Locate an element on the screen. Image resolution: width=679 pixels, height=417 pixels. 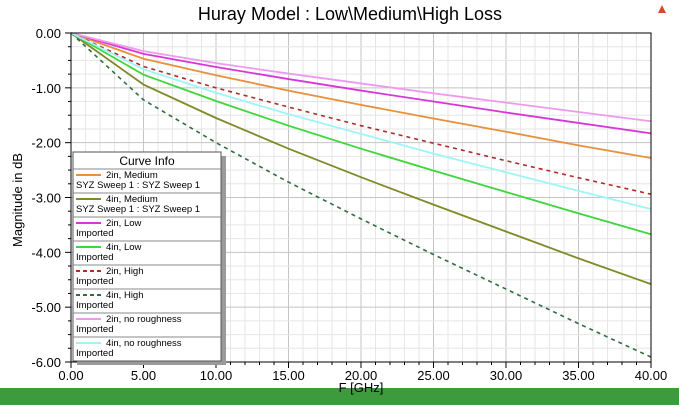
x-tick-label: 40.00 is located at coordinates (651, 375).